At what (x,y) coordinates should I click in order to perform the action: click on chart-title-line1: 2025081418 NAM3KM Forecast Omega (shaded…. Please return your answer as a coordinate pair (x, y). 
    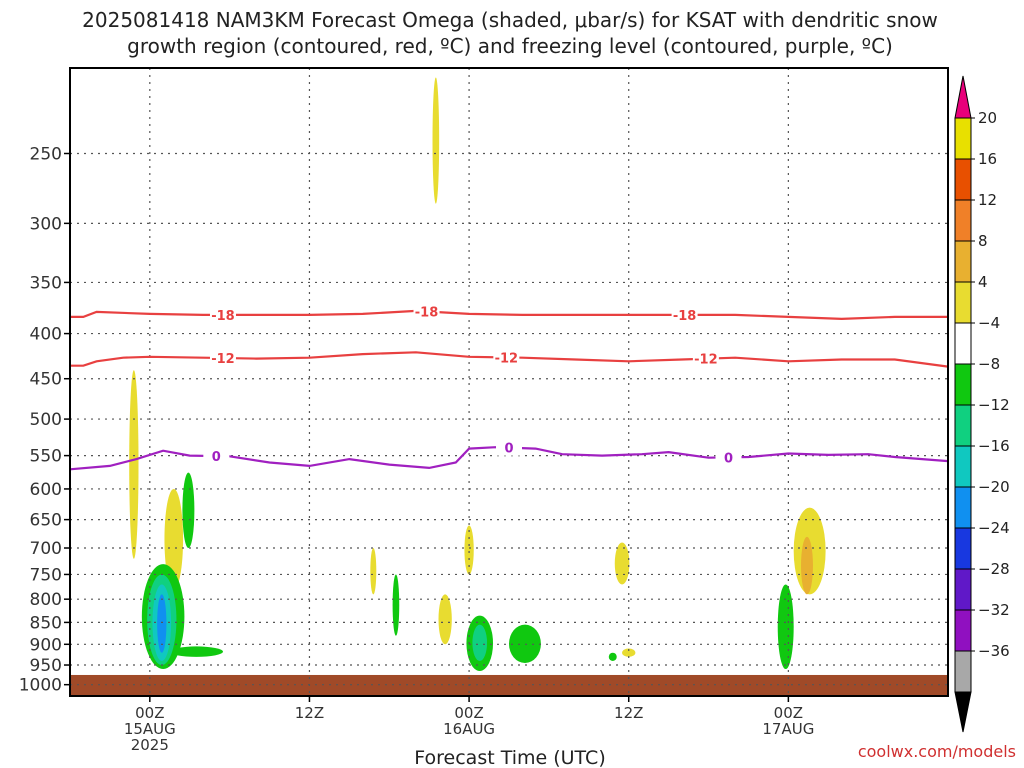
    Looking at the image, I should click on (510, 20).